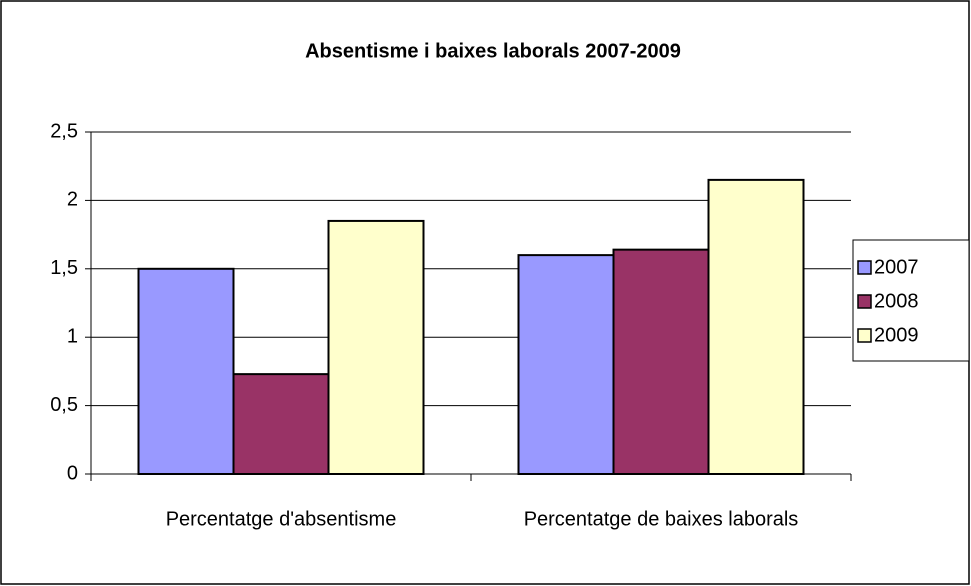  I want to click on chart-title: Absentisme i baixes laborals 2007-2009, so click(493, 51).